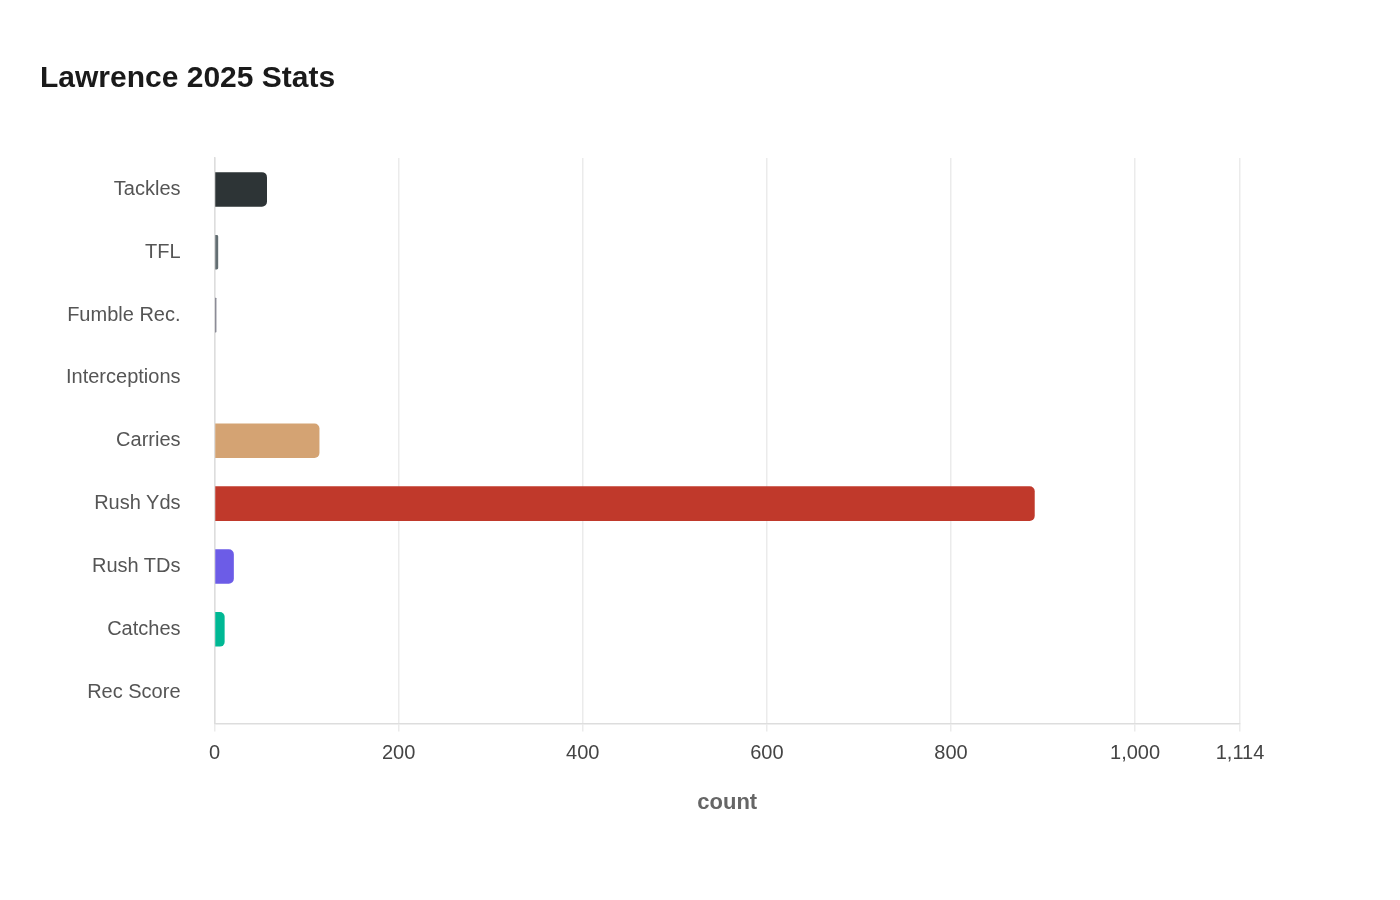 The height and width of the screenshot is (900, 1400). Describe the element at coordinates (136, 565) in the screenshot. I see `y-tick-label: Rush TDs` at that location.